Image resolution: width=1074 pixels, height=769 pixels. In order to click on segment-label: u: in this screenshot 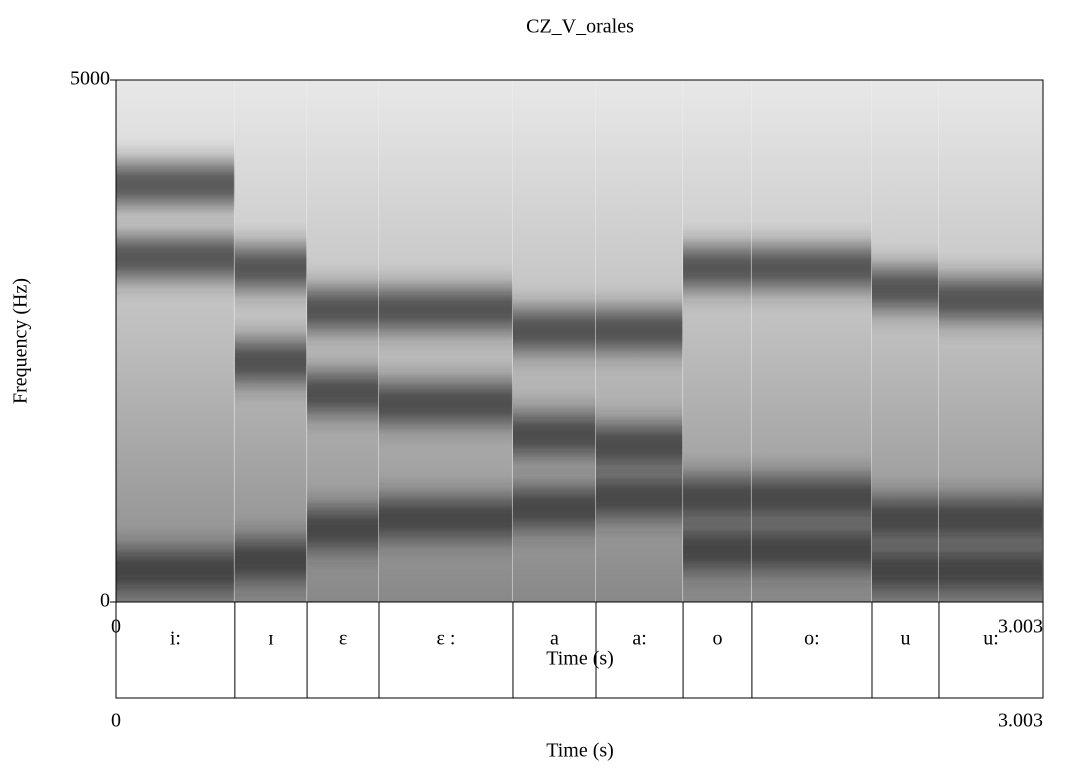, I will do `click(991, 639)`.